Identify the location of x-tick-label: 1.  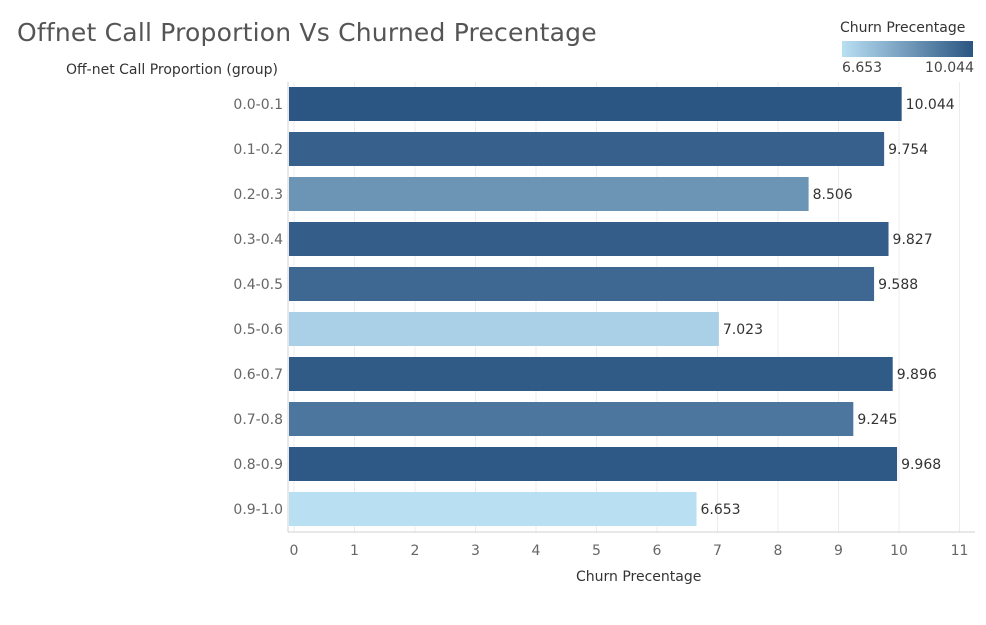
(354, 551).